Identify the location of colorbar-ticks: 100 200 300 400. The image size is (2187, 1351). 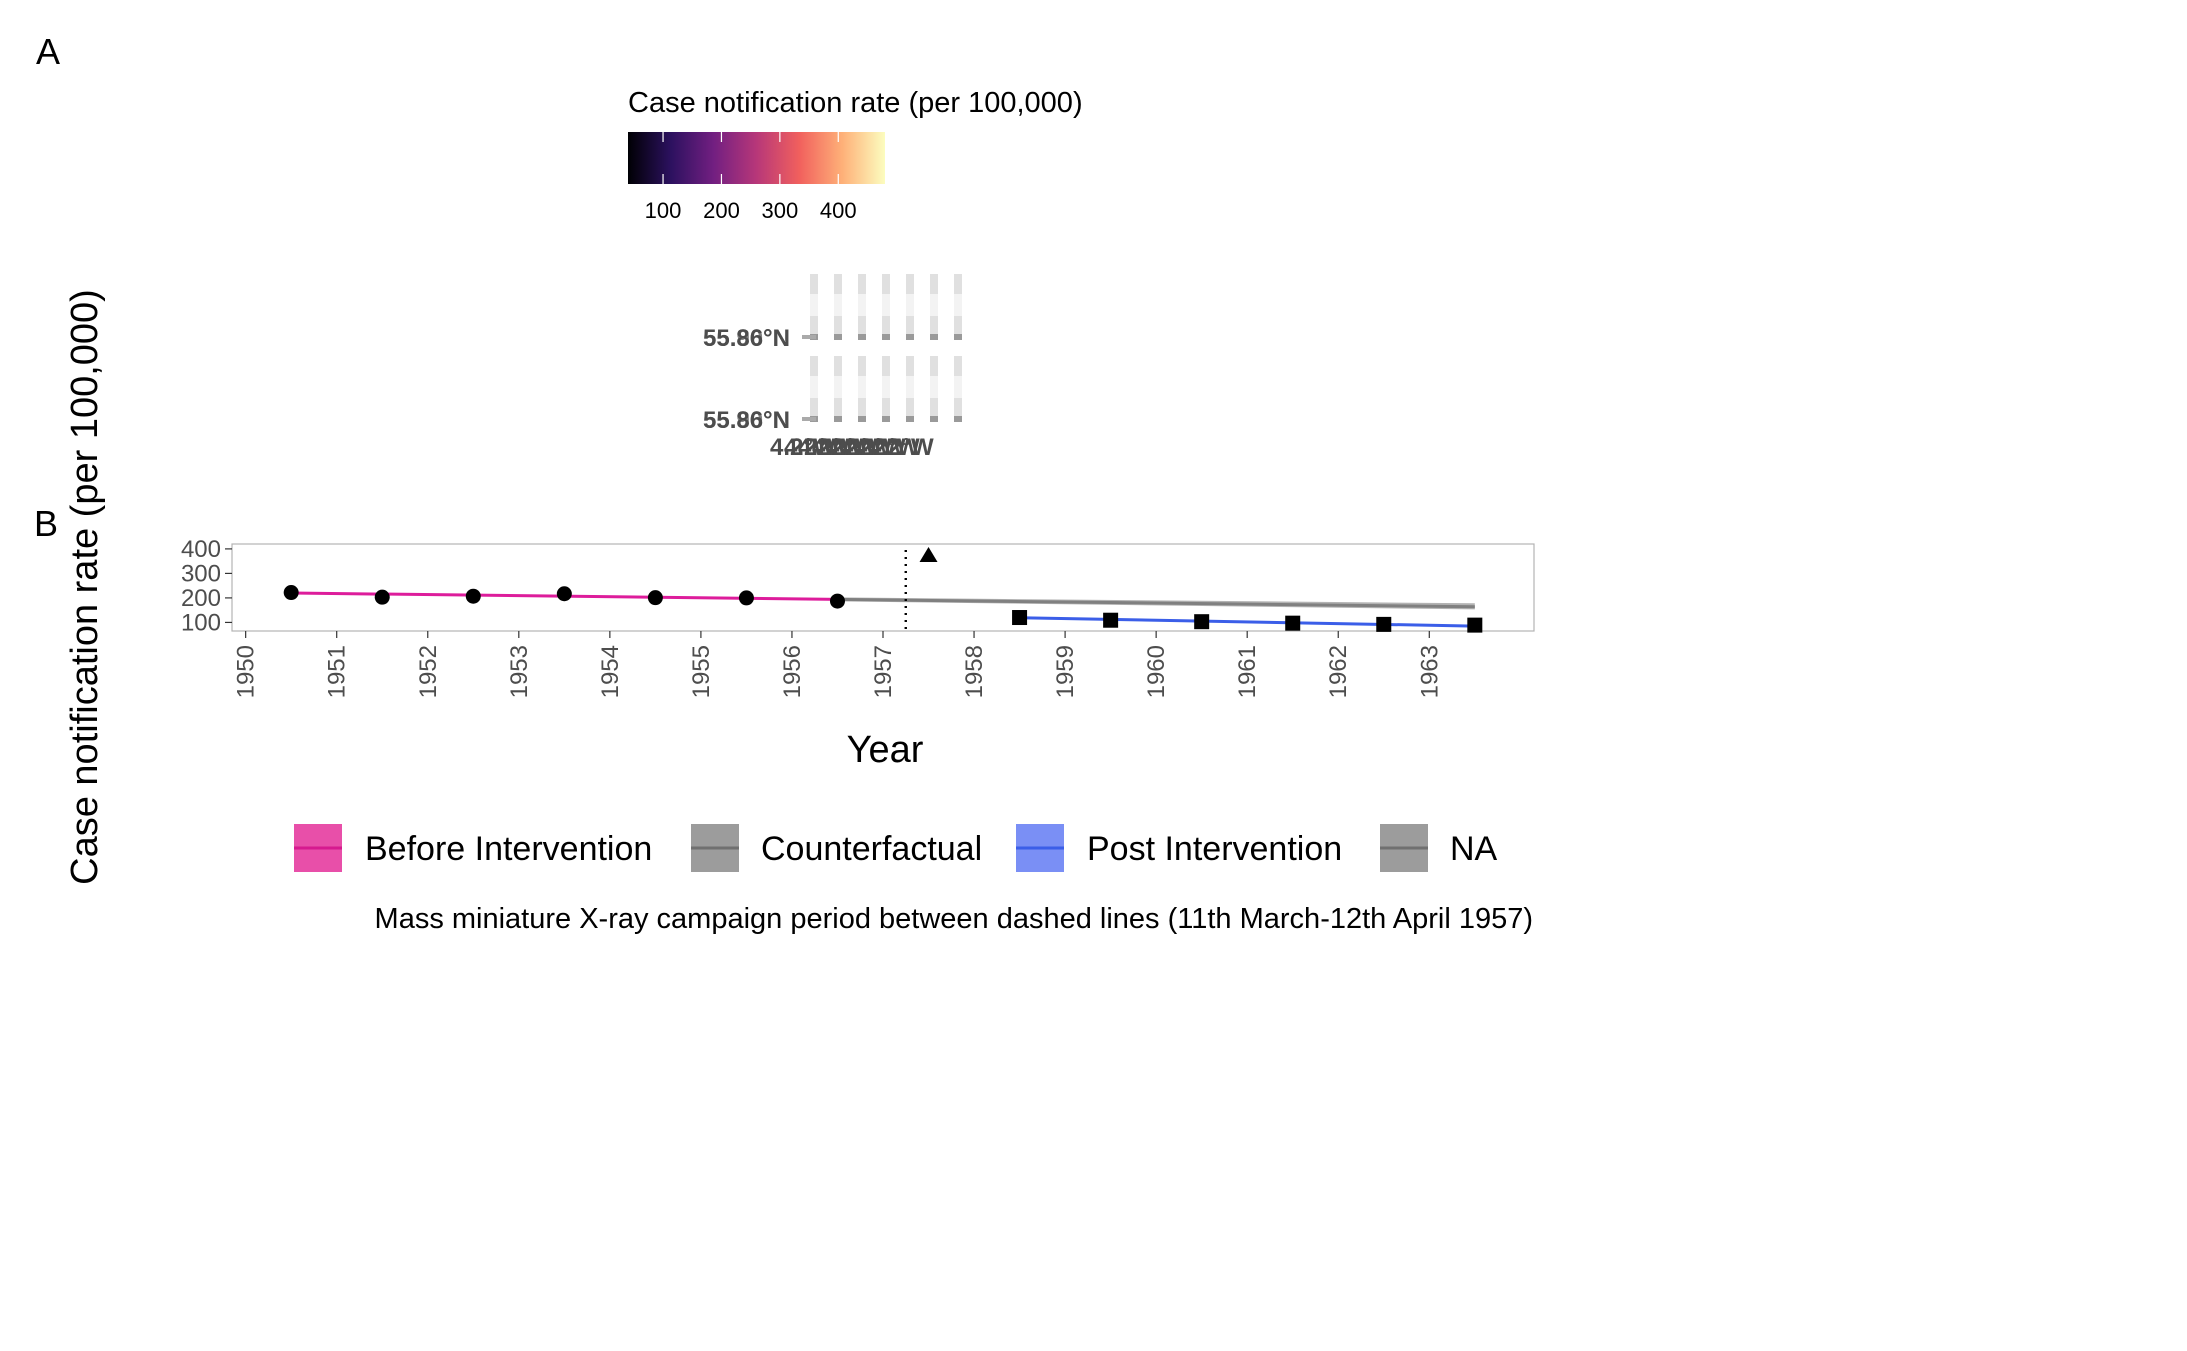
(751, 177).